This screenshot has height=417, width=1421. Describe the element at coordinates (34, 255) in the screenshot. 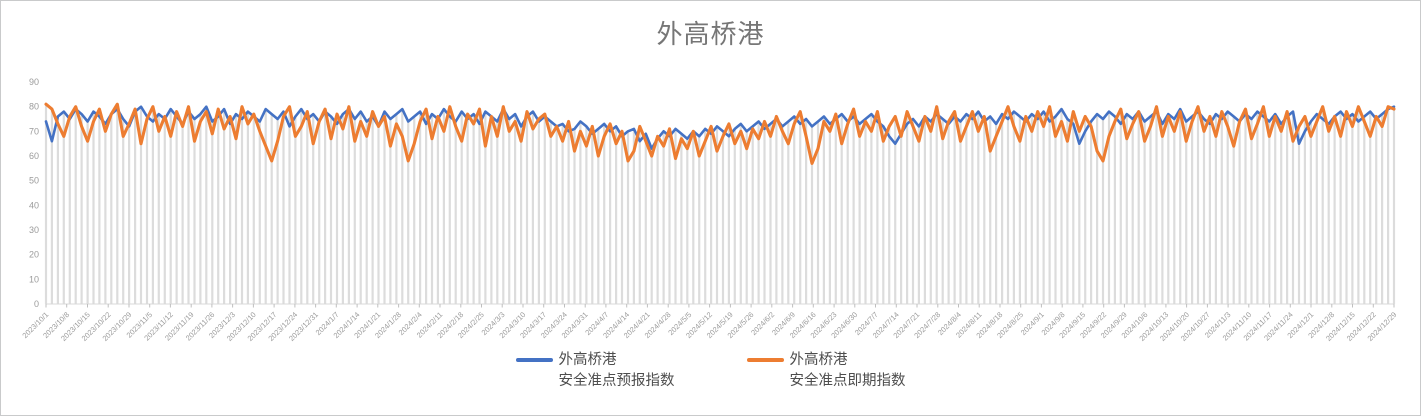

I see `y-axis-label: 20` at that location.